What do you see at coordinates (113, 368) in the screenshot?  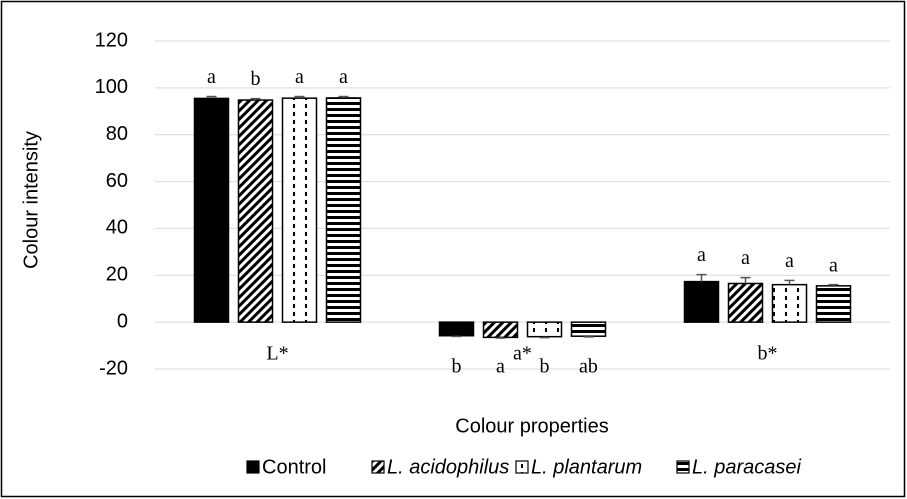 I see `y-tick-label: -20` at bounding box center [113, 368].